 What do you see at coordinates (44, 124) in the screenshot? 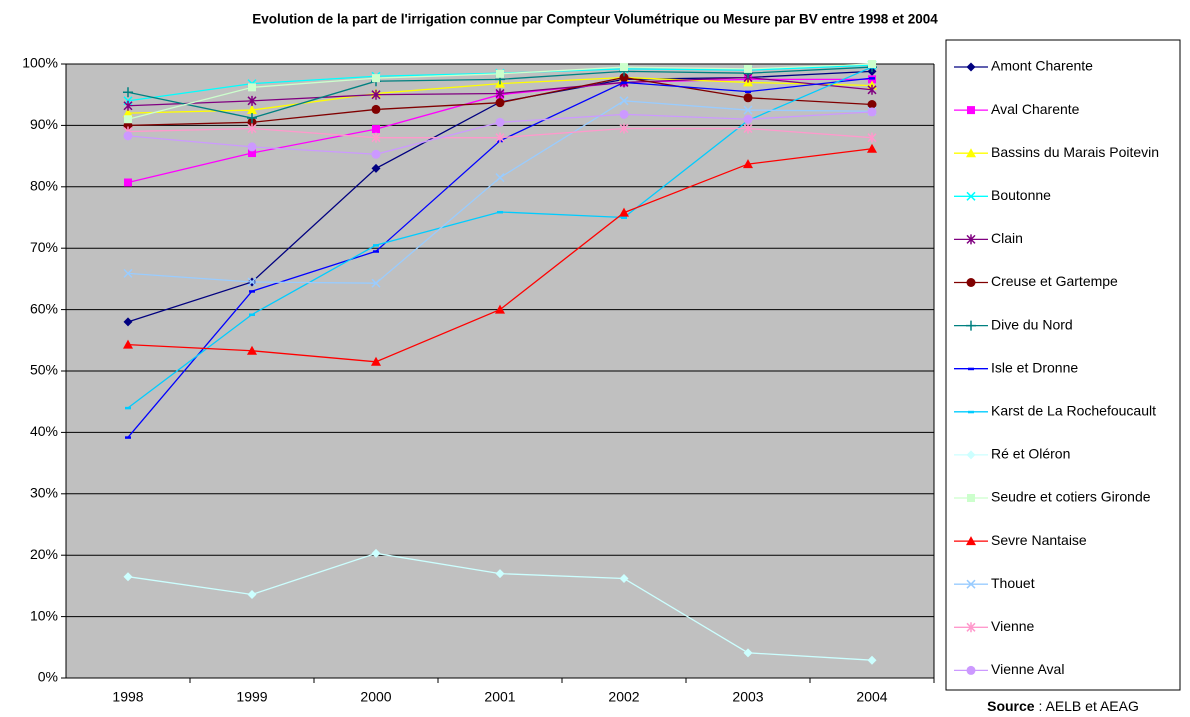
I see `y-tick-label: 90%` at bounding box center [44, 124].